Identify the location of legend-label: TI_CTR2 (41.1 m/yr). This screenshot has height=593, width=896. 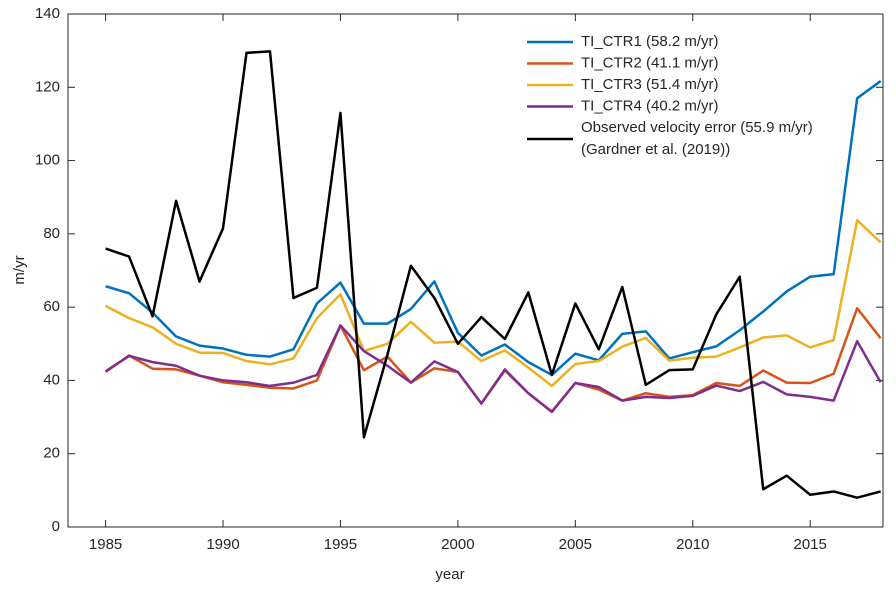
(650, 62).